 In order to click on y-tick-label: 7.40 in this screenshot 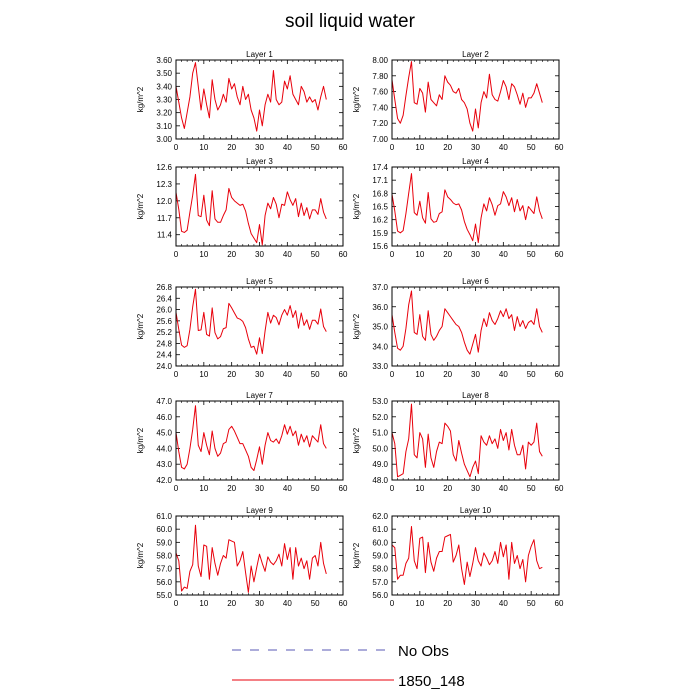, I will do `click(380, 107)`.